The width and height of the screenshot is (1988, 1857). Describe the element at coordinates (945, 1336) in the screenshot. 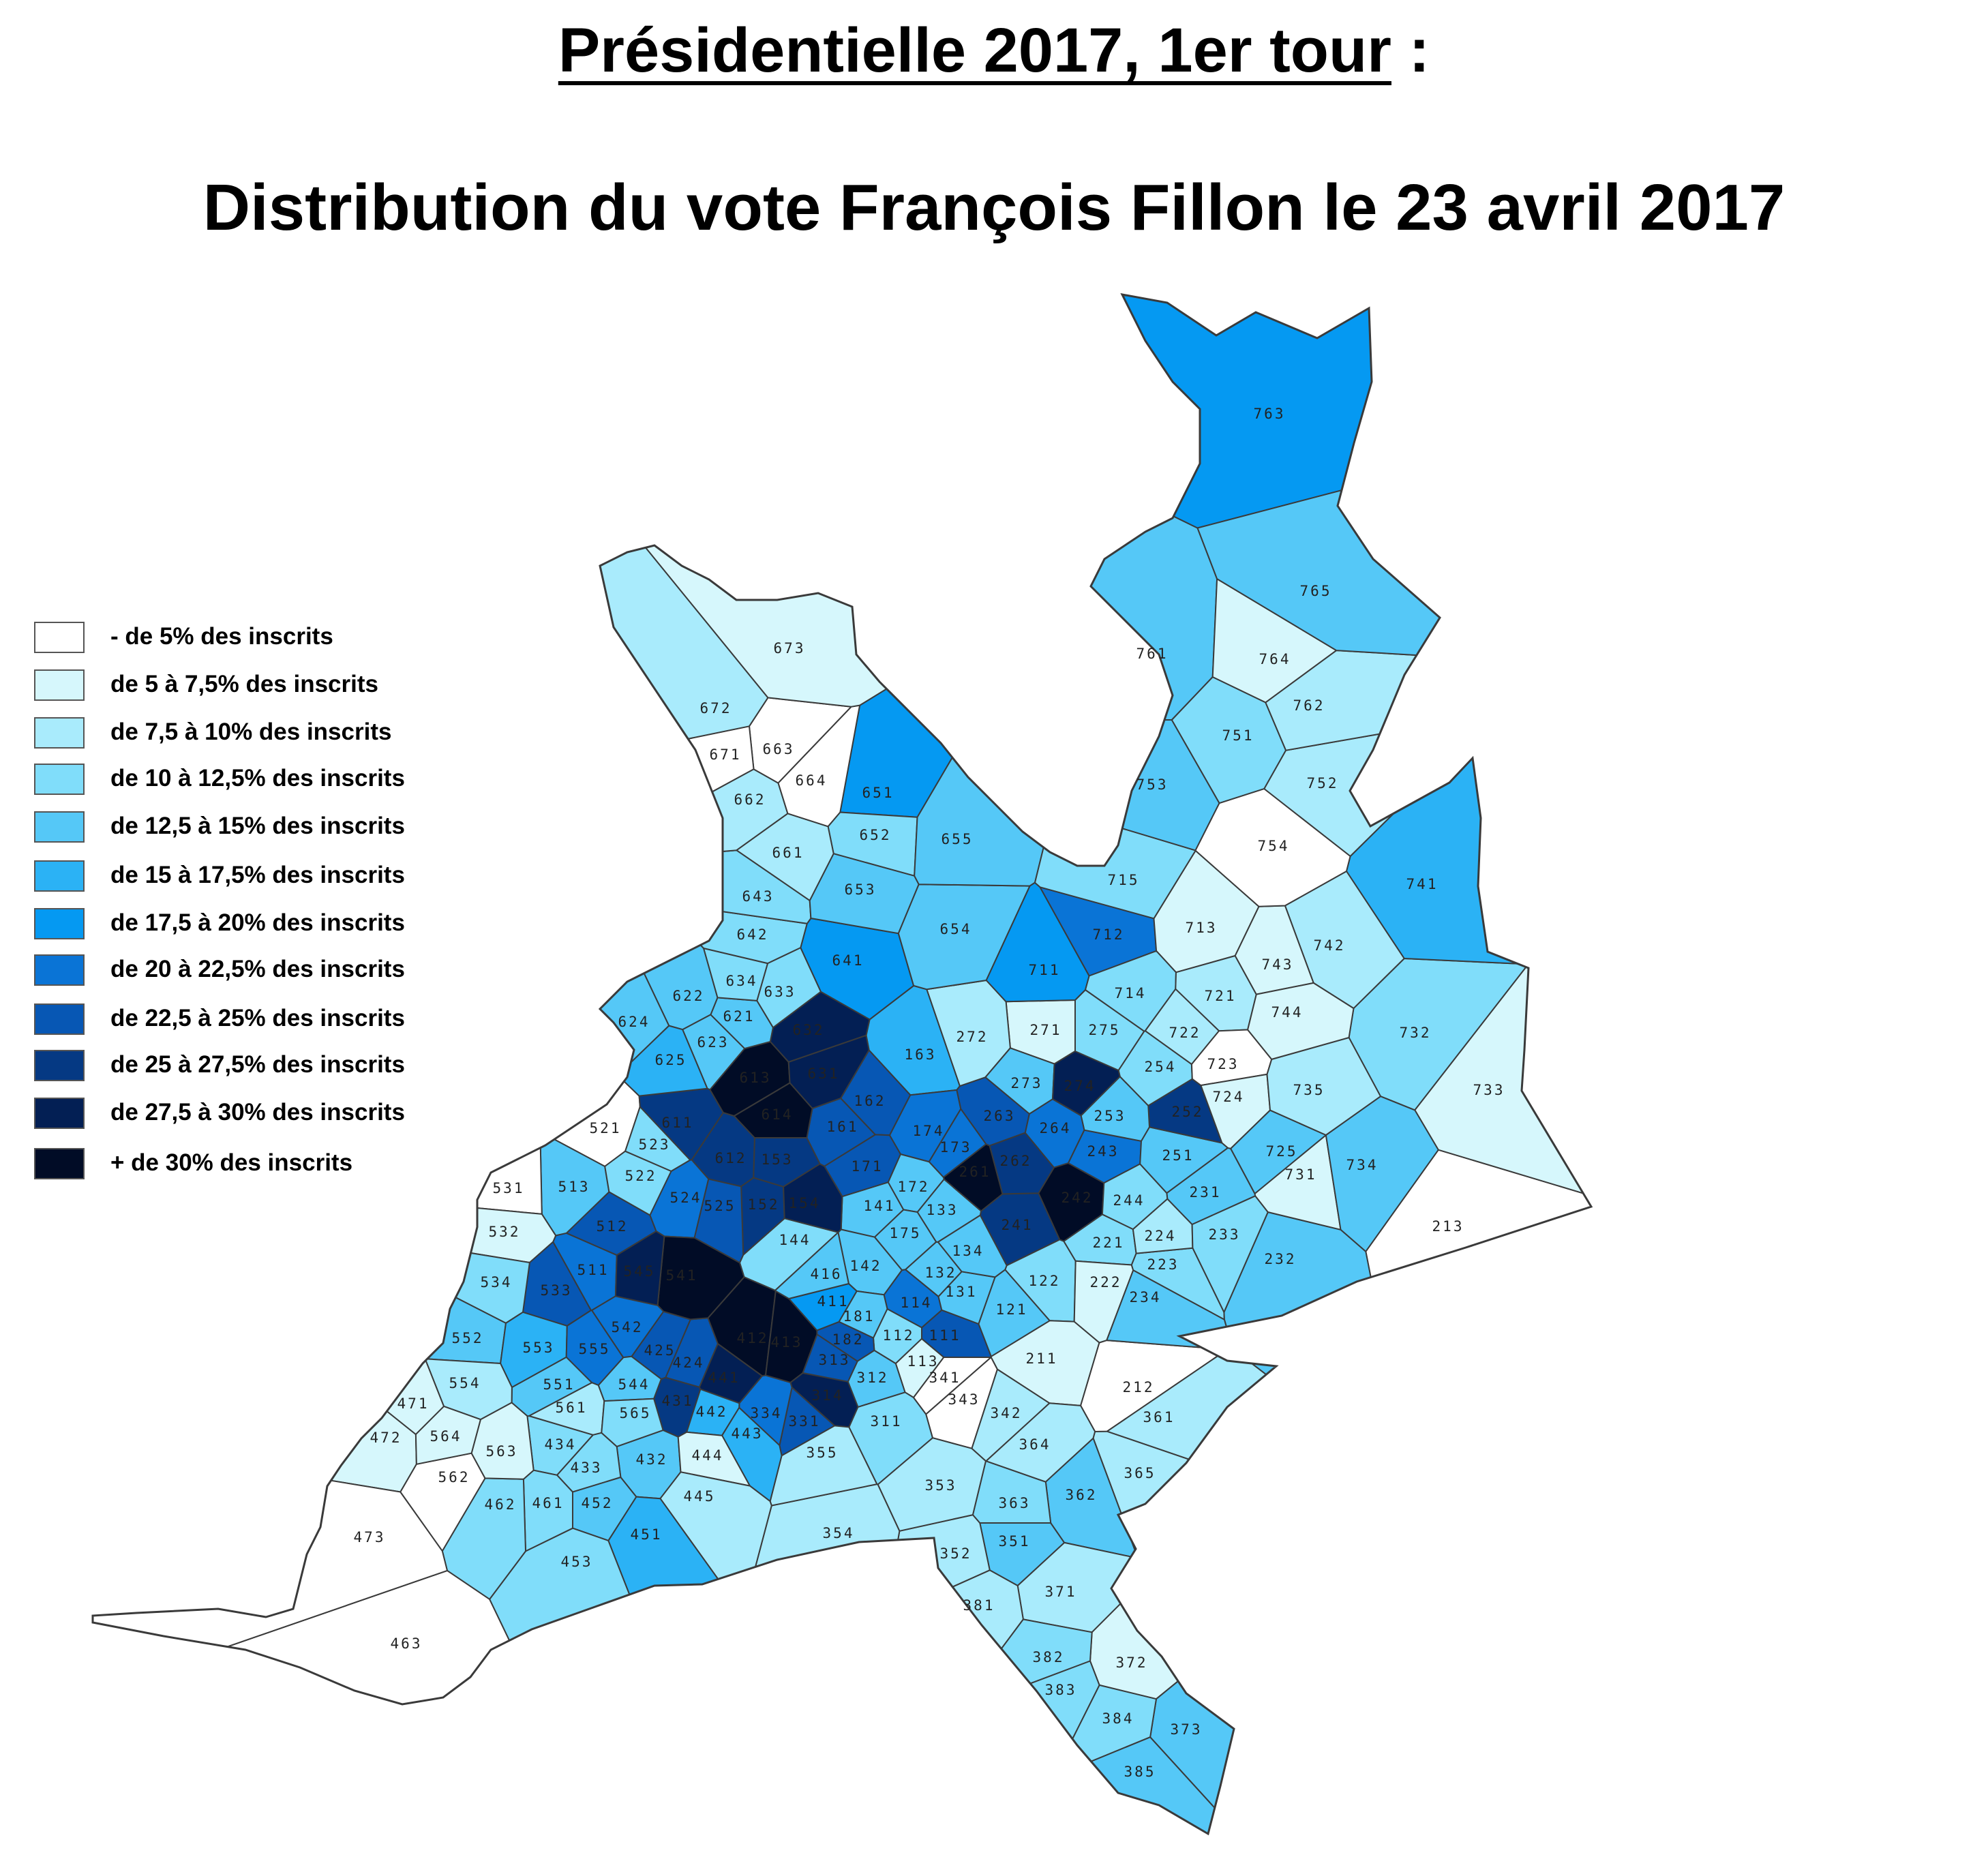

I see `district-label: 111` at that location.